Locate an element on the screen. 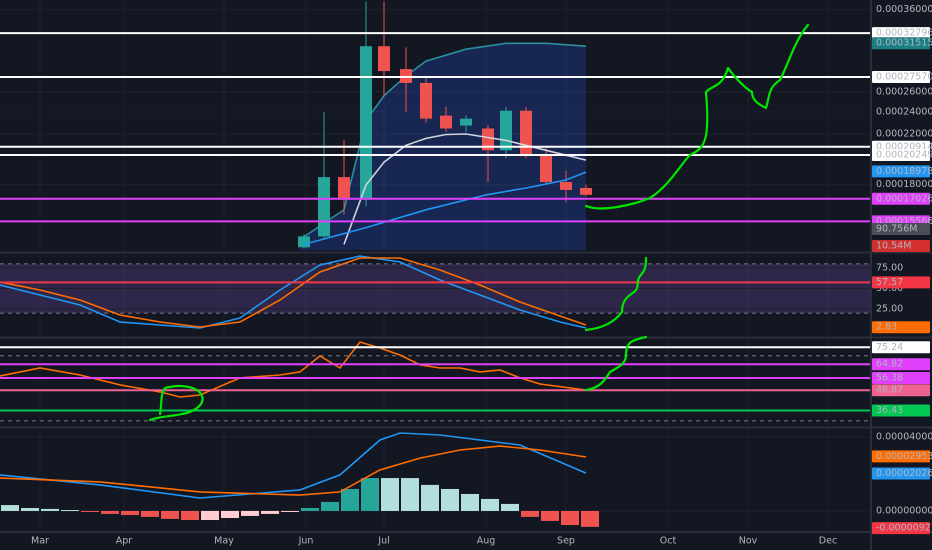 The width and height of the screenshot is (932, 550). price-tag-label: 0.00032796 is located at coordinates (904, 33).